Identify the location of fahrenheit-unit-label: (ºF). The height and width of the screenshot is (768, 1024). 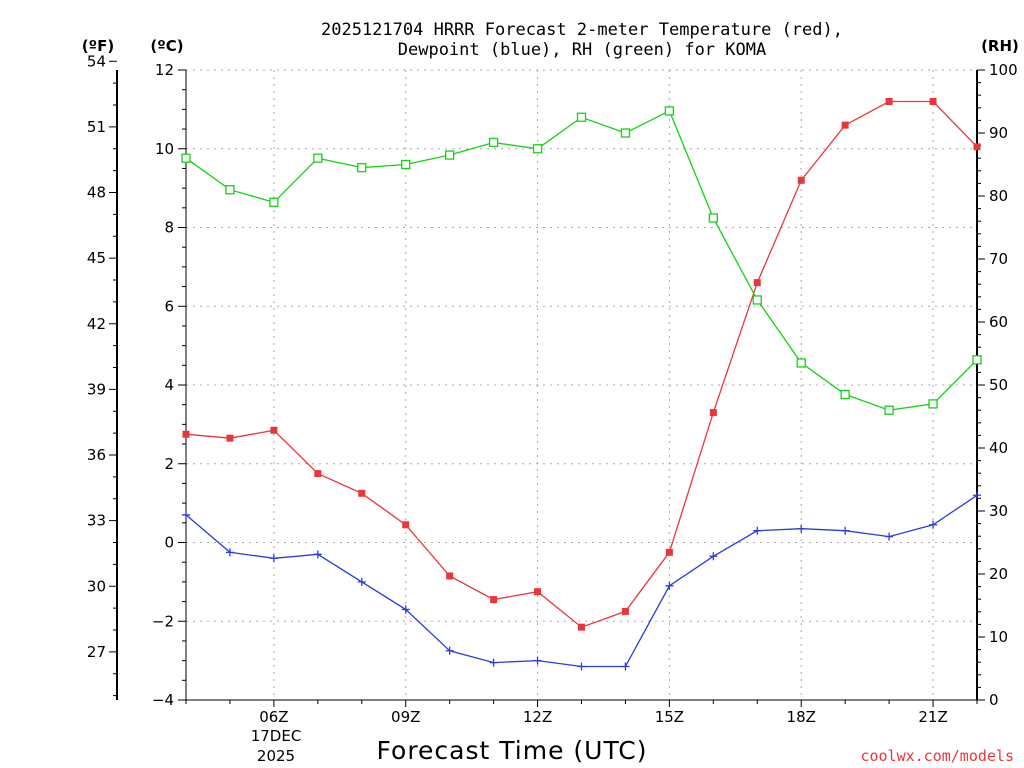
(98, 46).